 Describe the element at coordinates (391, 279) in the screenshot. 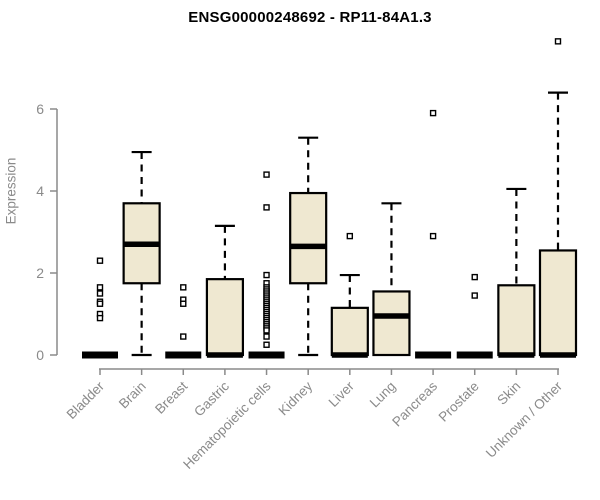

I see `boxplot-lung` at that location.